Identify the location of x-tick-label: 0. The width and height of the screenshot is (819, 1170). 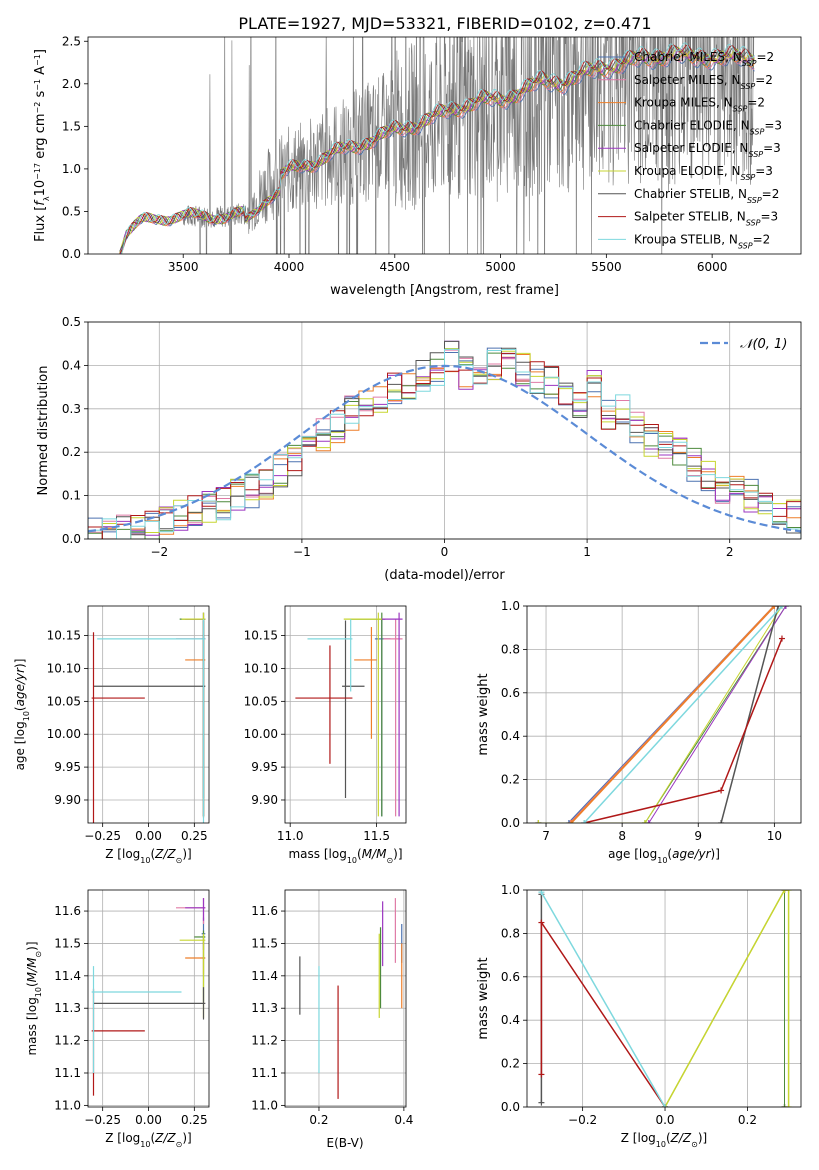
(445, 552).